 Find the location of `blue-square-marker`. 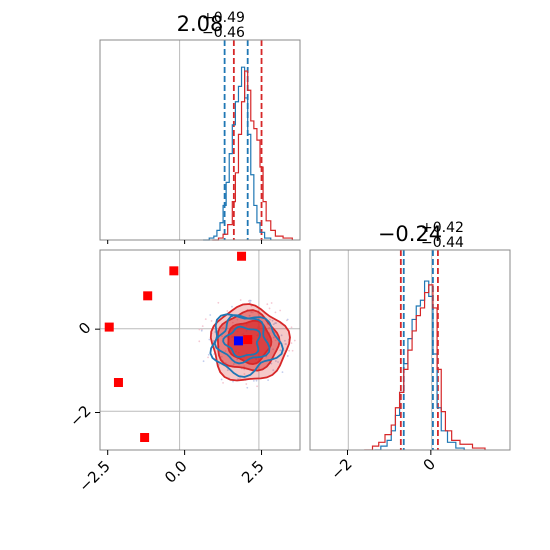

blue-square-marker is located at coordinates (238, 341).